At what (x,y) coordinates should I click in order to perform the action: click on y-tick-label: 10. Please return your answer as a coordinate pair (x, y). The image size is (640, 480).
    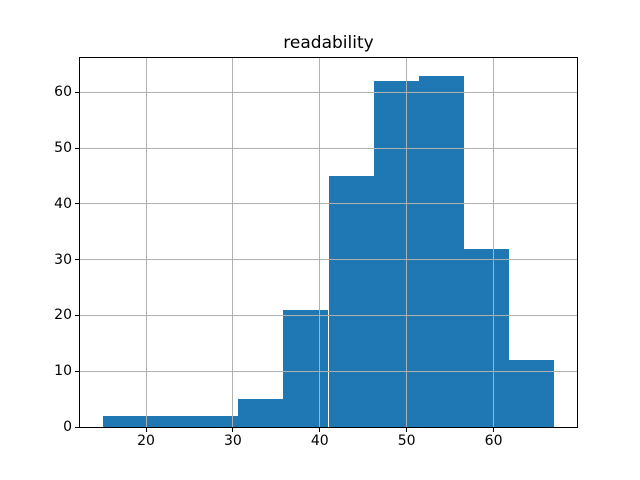
    Looking at the image, I should click on (63, 371).